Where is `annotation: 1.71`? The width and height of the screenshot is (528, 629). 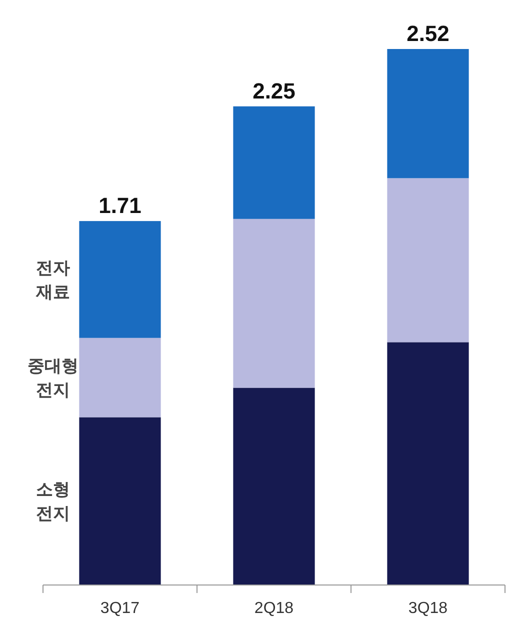
annotation: 1.71 is located at coordinates (120, 205).